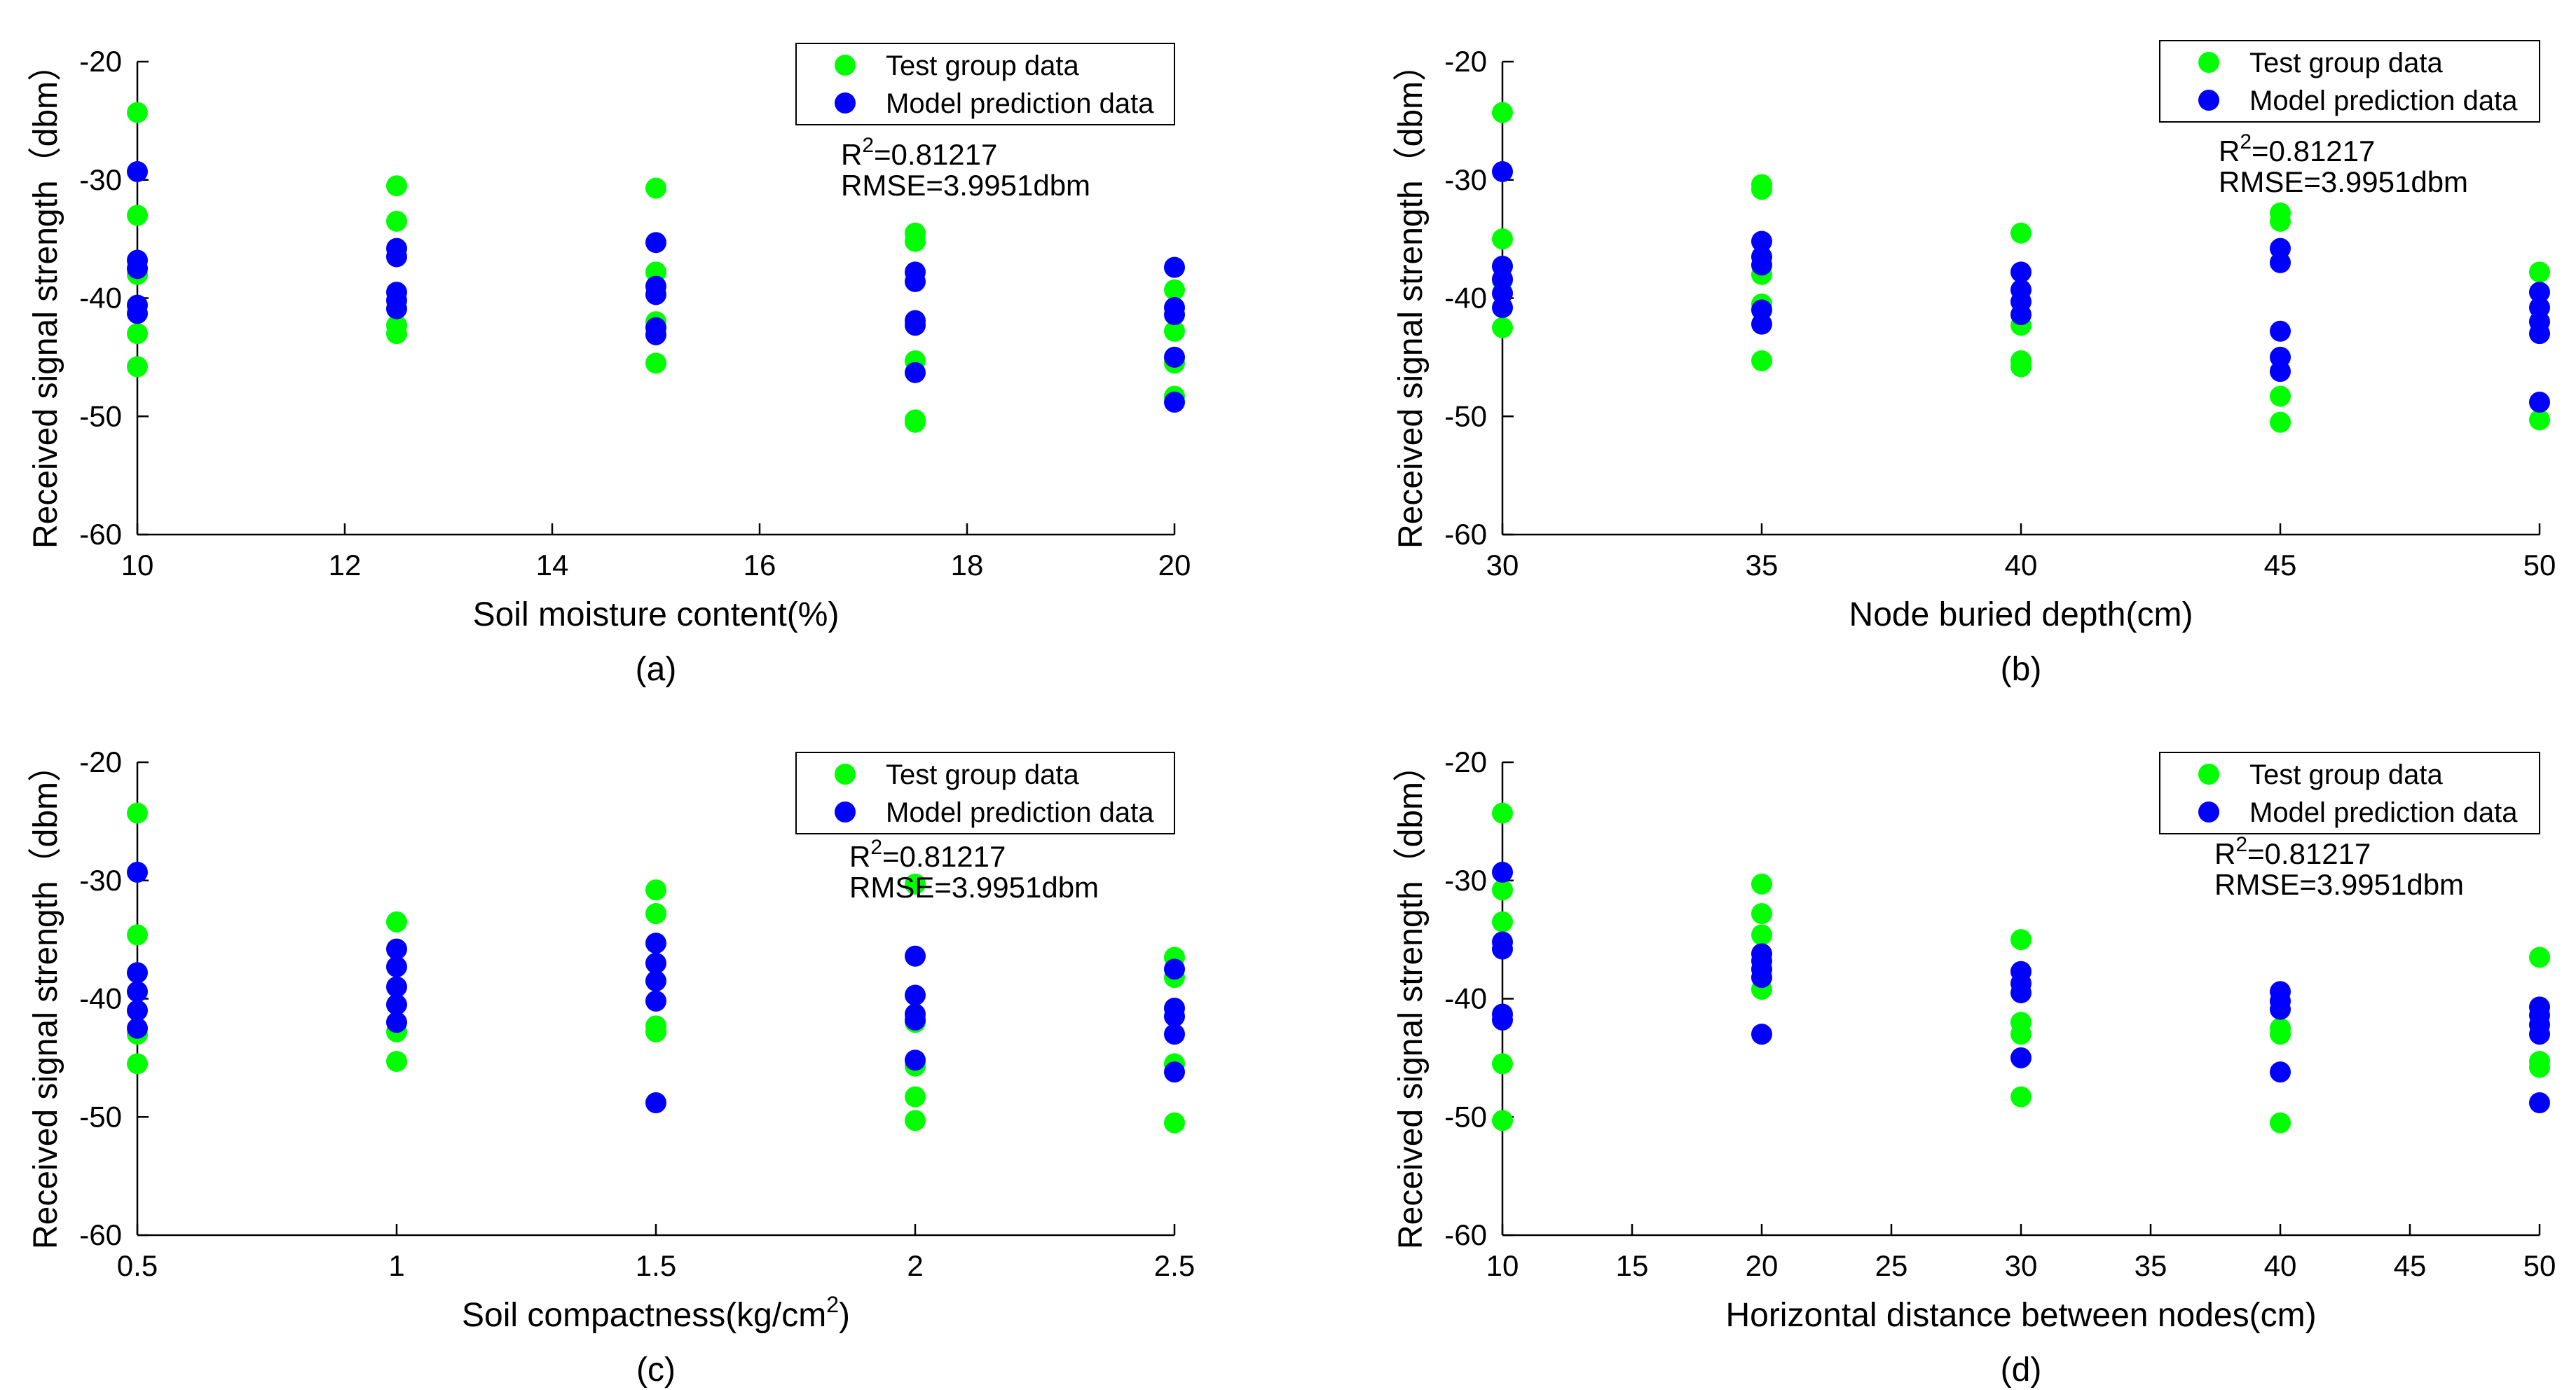  What do you see at coordinates (983, 65) in the screenshot?
I see `legend-entry: Test group data` at bounding box center [983, 65].